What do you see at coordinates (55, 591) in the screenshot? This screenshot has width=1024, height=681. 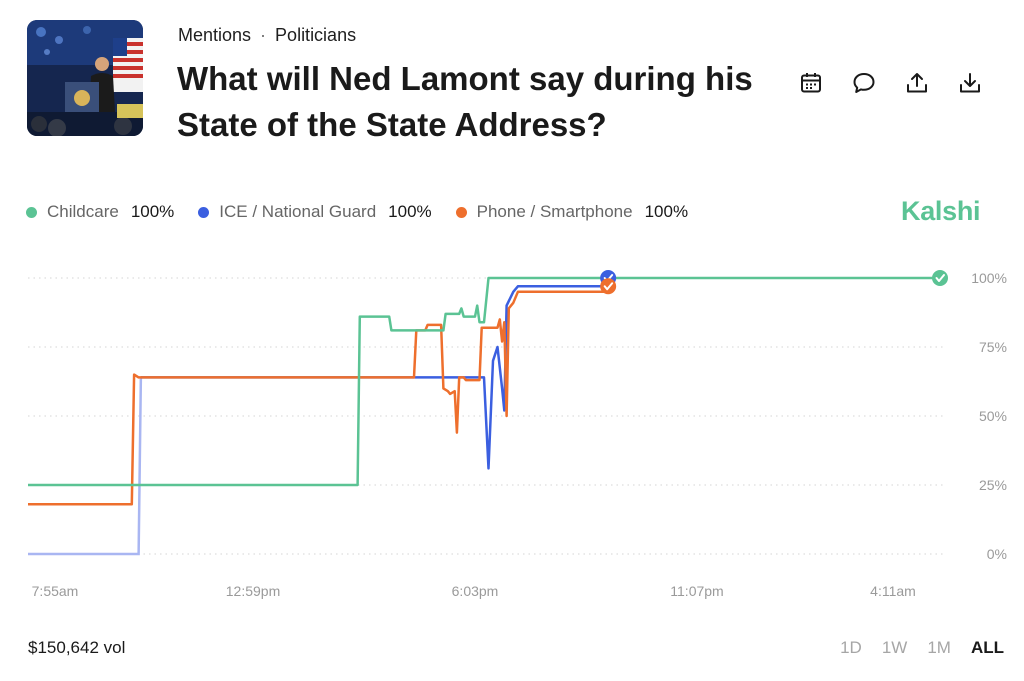 I see `x-tick-label: 7:55am` at bounding box center [55, 591].